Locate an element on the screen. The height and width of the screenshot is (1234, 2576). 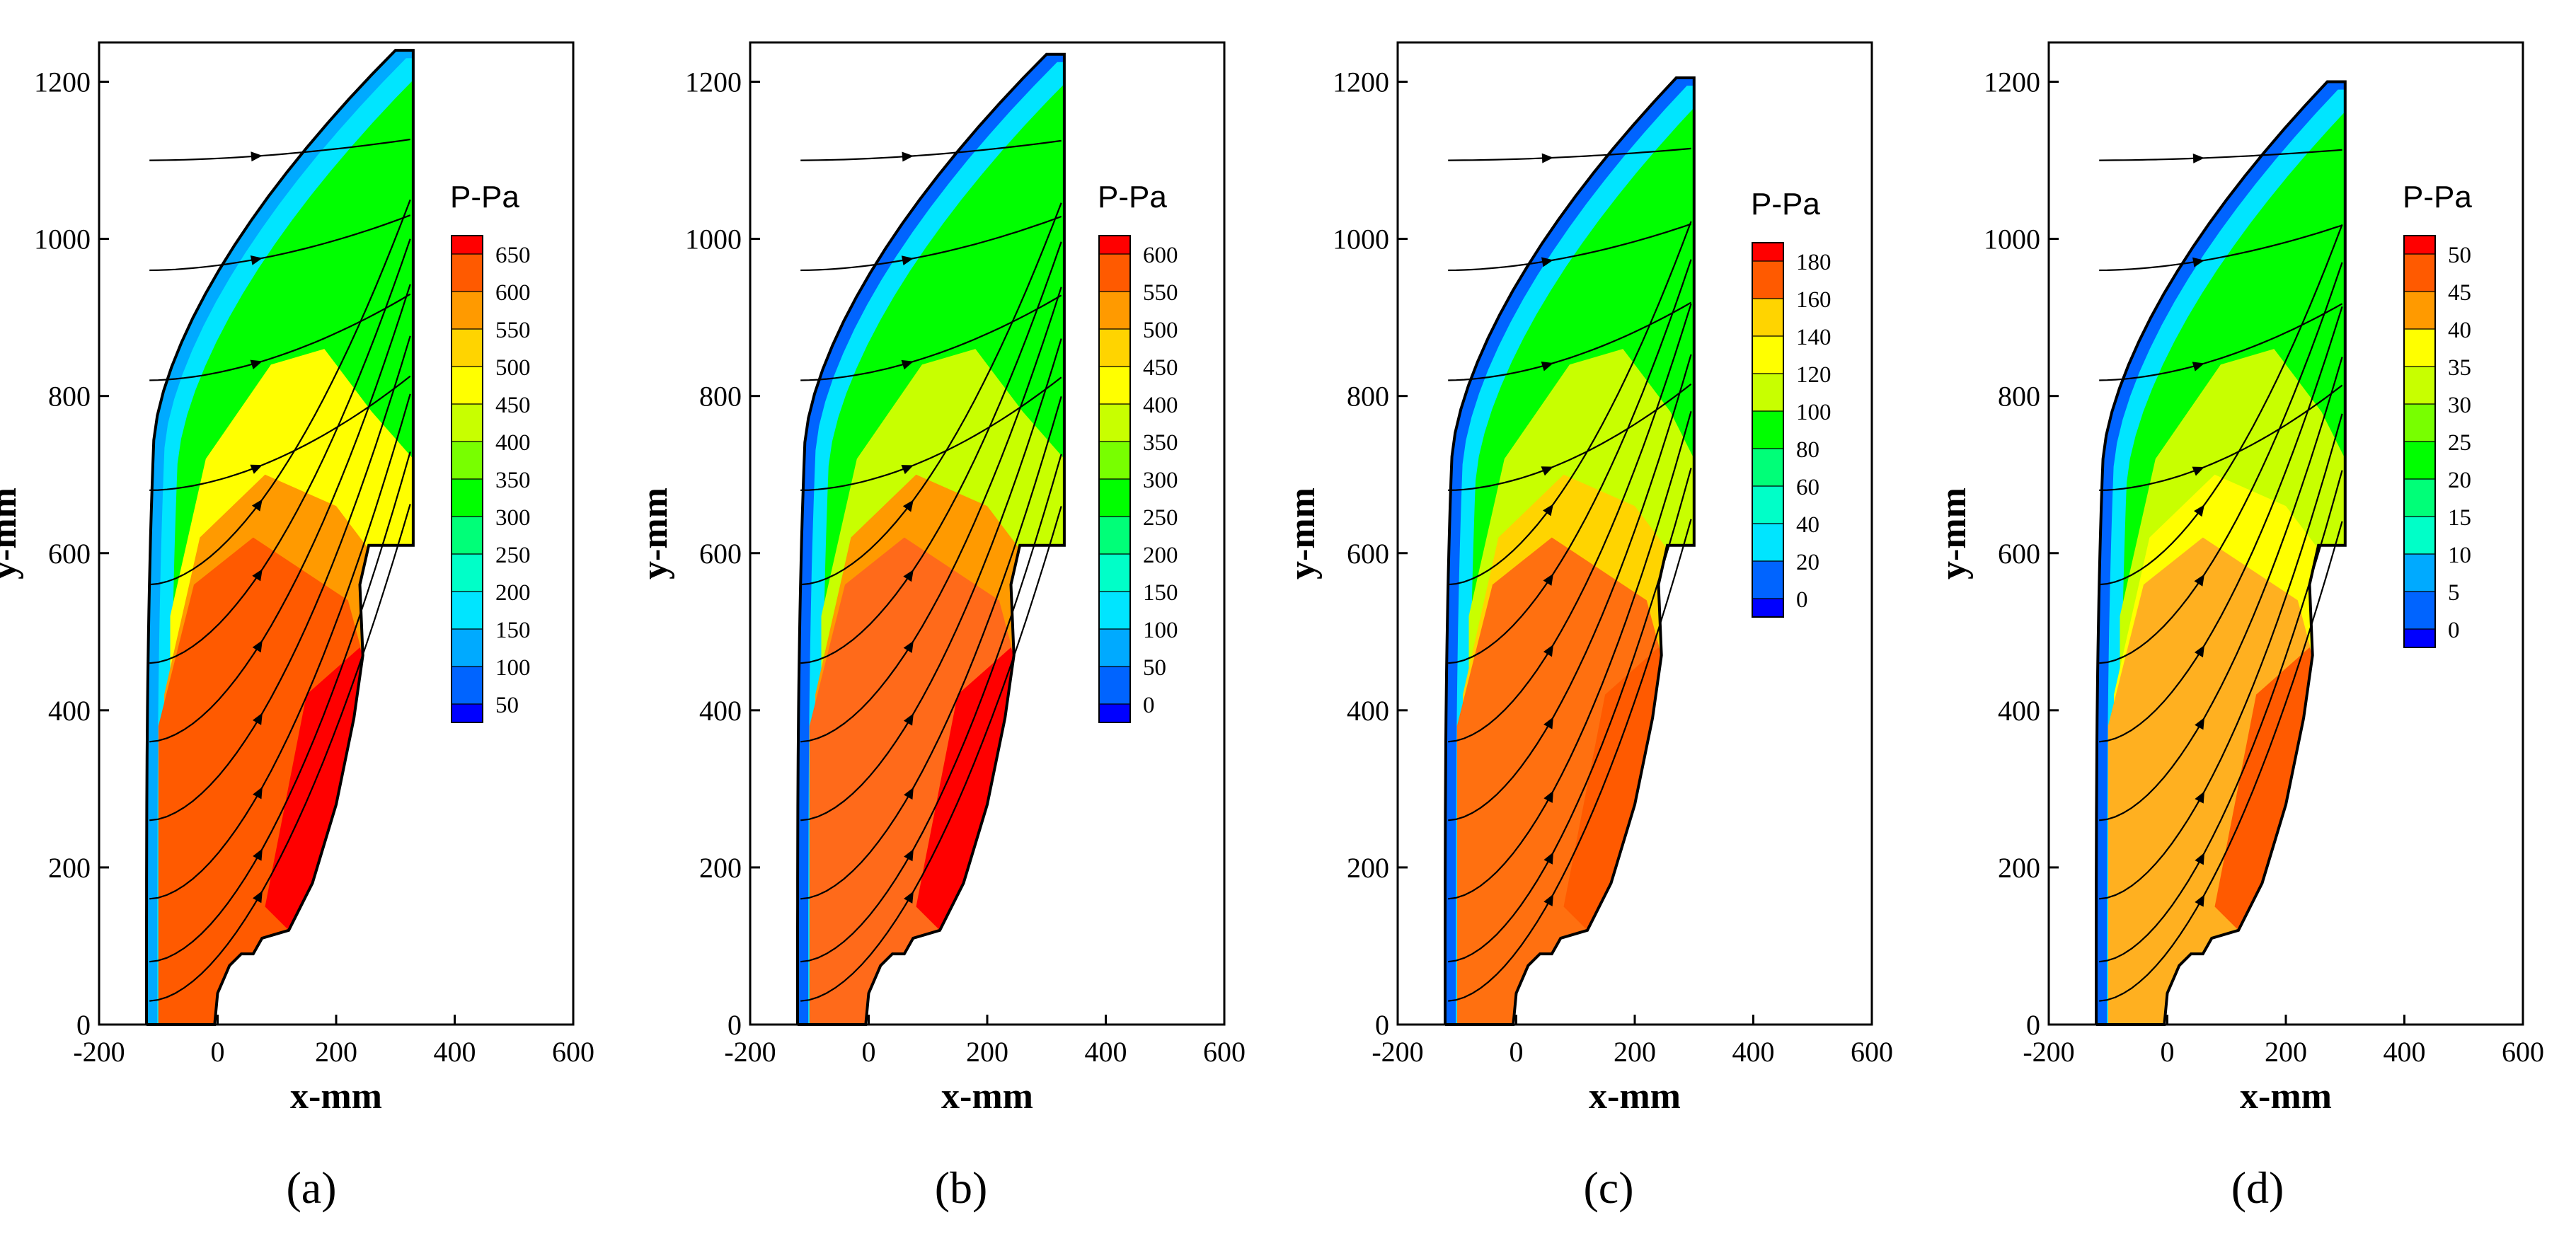
colorbar-label: 80 is located at coordinates (1808, 450).